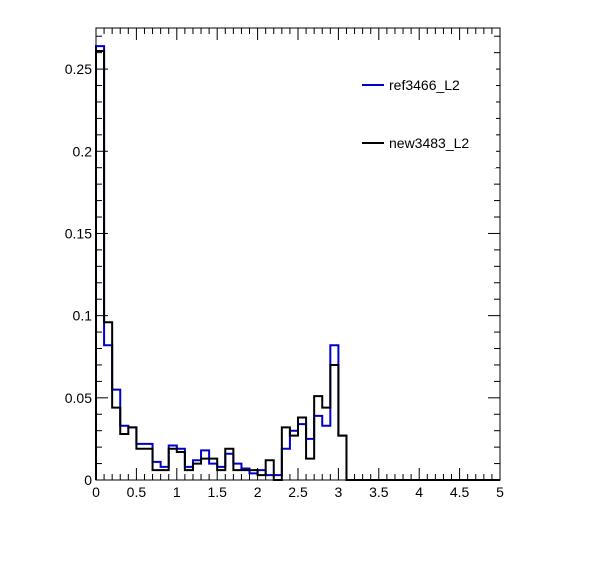 This screenshot has width=596, height=572. Describe the element at coordinates (83, 151) in the screenshot. I see `y-tick-label: 0.2` at that location.